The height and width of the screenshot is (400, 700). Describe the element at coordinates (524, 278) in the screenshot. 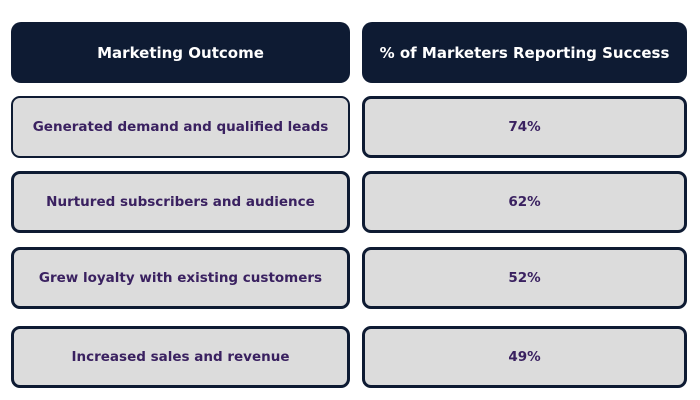

I see `table-cell-value: 52%` at that location.